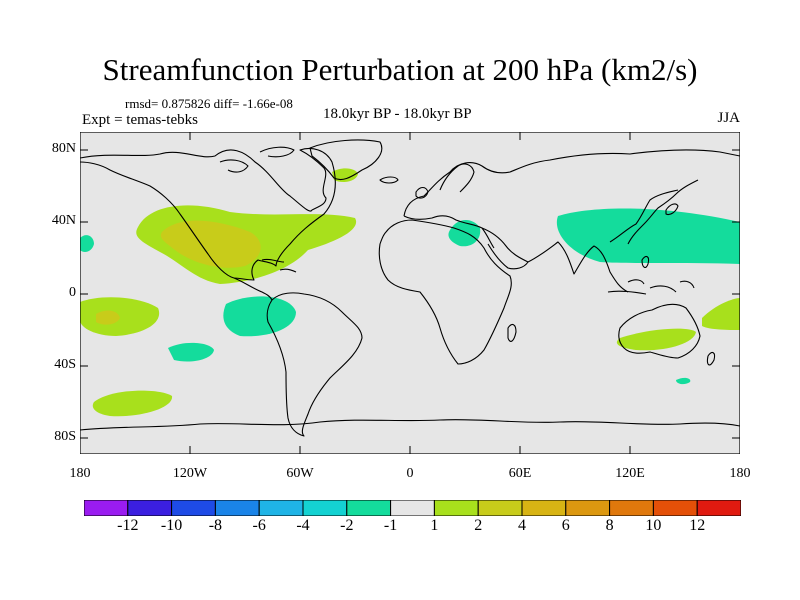 The height and width of the screenshot is (600, 800). I want to click on anomaly-region-spac-south, so click(132, 403).